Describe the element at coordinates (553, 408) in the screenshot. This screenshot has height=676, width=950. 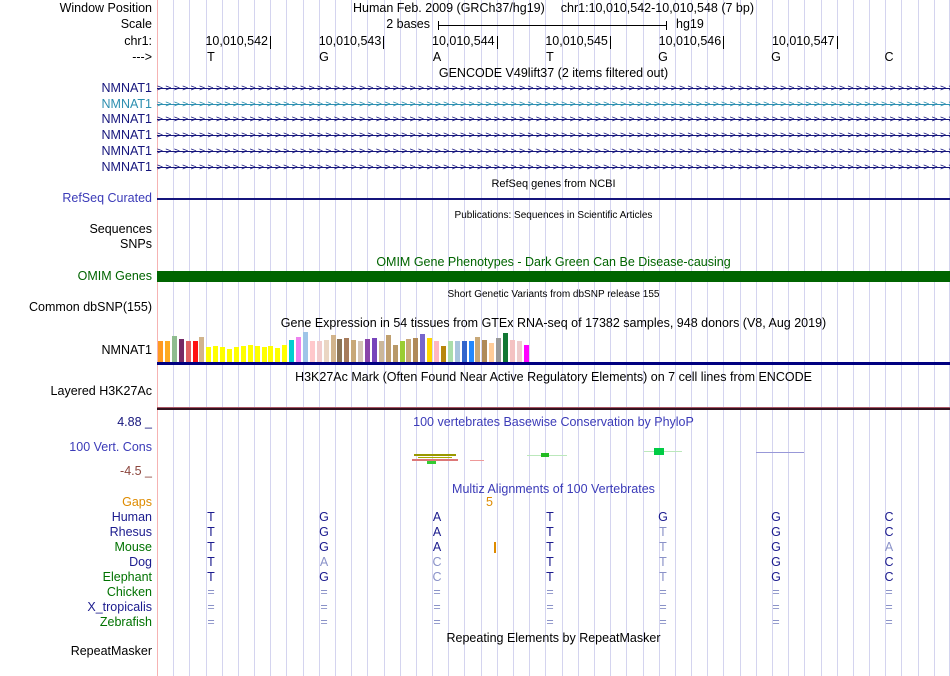
I see `h3k27ac-signal-line` at that location.